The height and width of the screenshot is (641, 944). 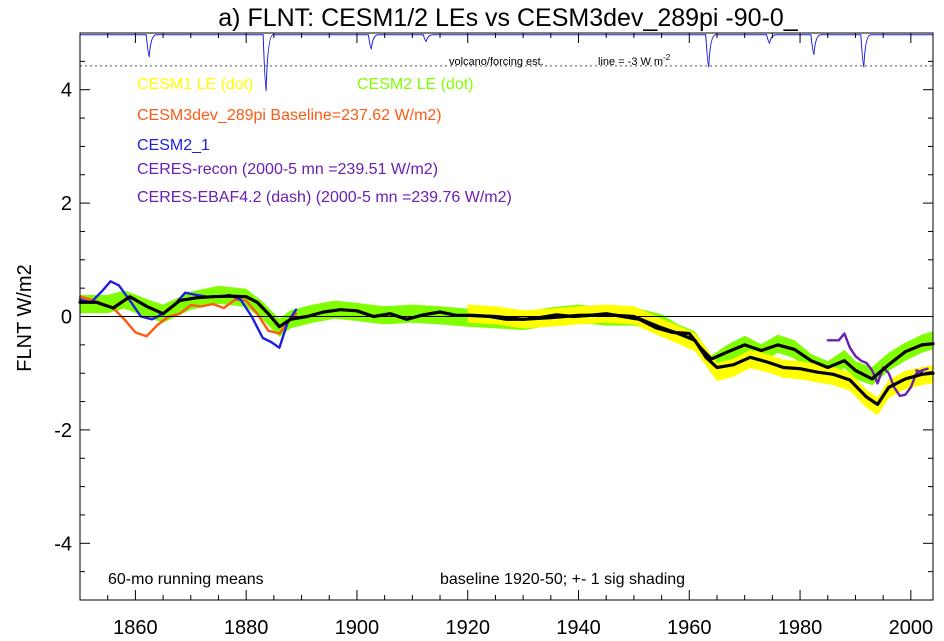 What do you see at coordinates (578, 628) in the screenshot?
I see `x-tick-label: 1940` at bounding box center [578, 628].